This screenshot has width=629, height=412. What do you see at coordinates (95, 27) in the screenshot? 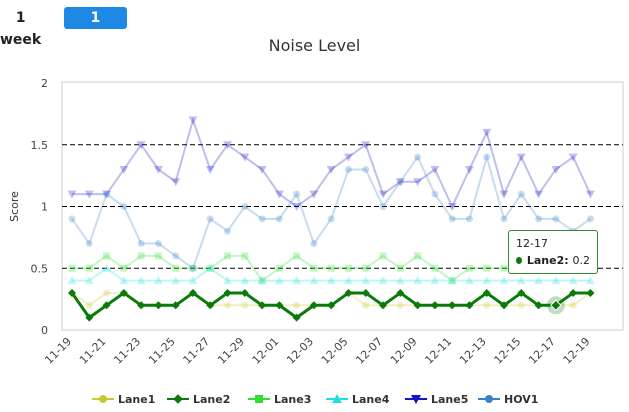
I see `range-1-month-button: 1 month` at bounding box center [95, 27].